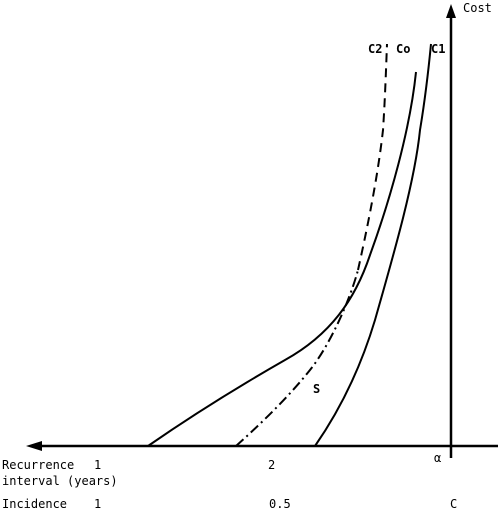 This screenshot has height=513, width=500. What do you see at coordinates (34, 446) in the screenshot?
I see `x-axis-arrowhead` at bounding box center [34, 446].